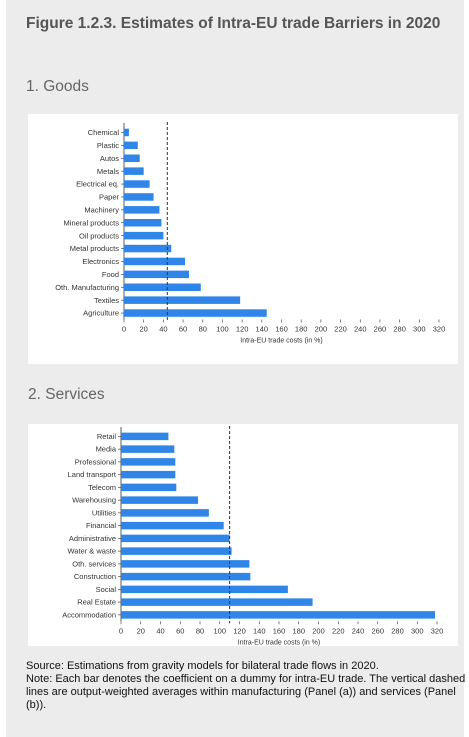 This screenshot has width=469, height=737. What do you see at coordinates (239, 630) in the screenshot?
I see `services-x-tick-label: 120` at bounding box center [239, 630].